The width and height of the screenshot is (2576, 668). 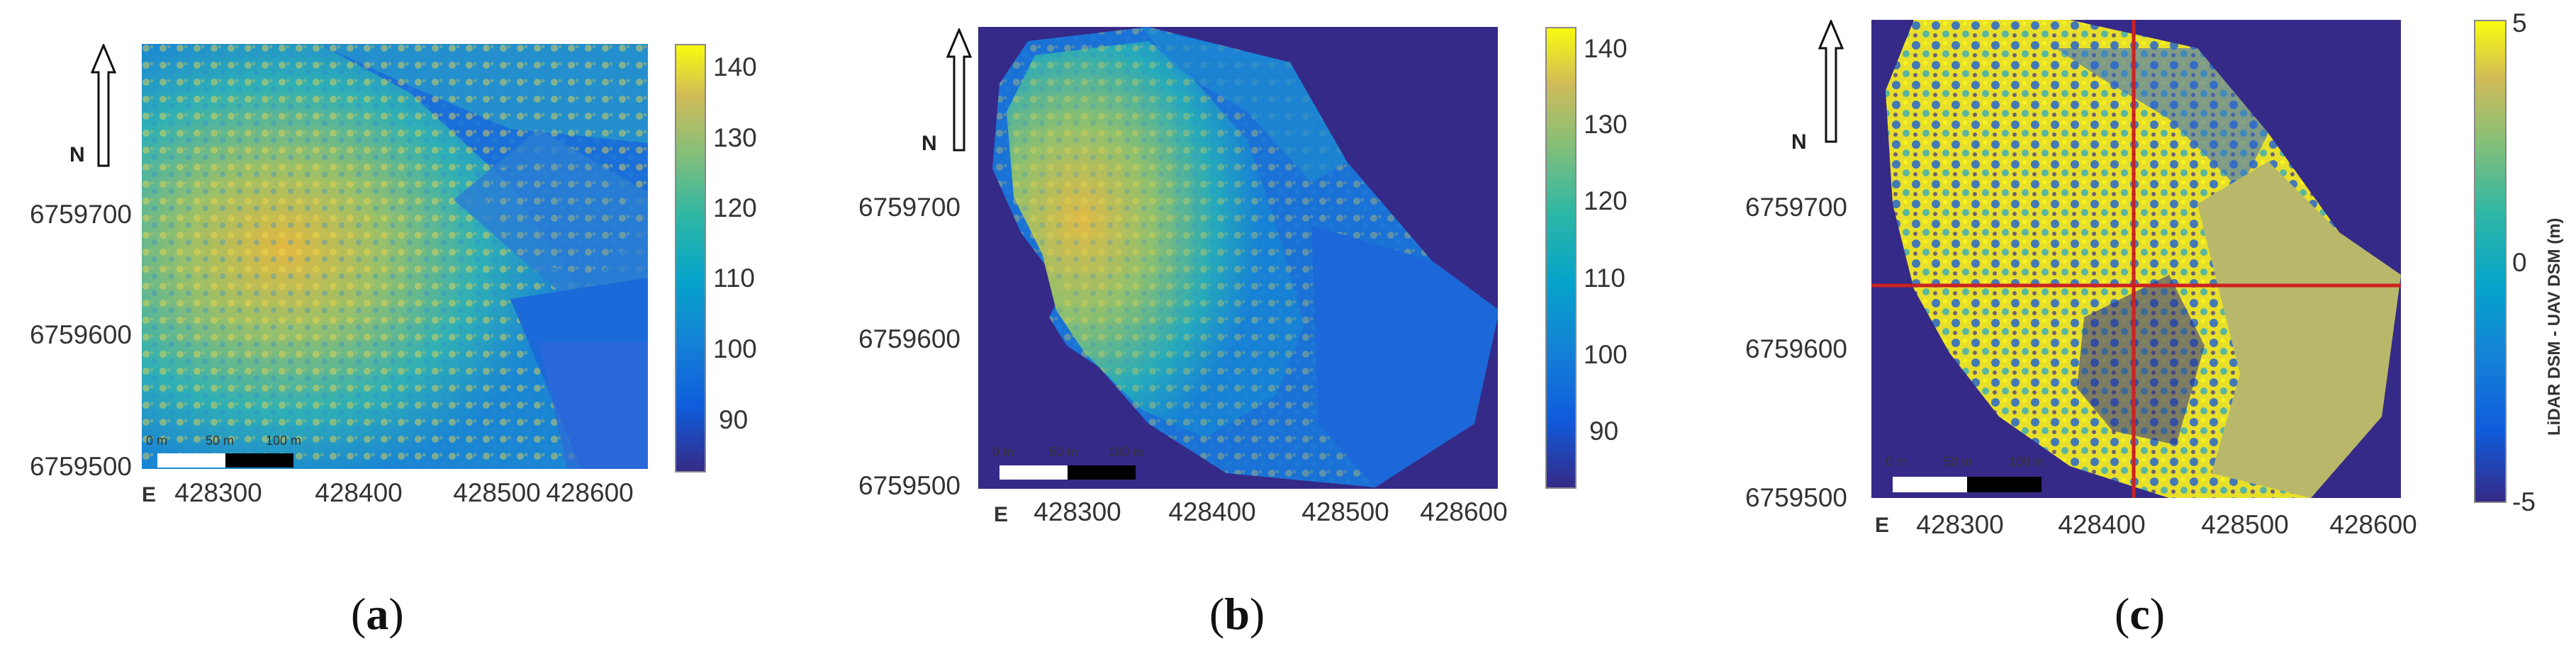 I want to click on dsm-difference-map, so click(x=2136, y=259).